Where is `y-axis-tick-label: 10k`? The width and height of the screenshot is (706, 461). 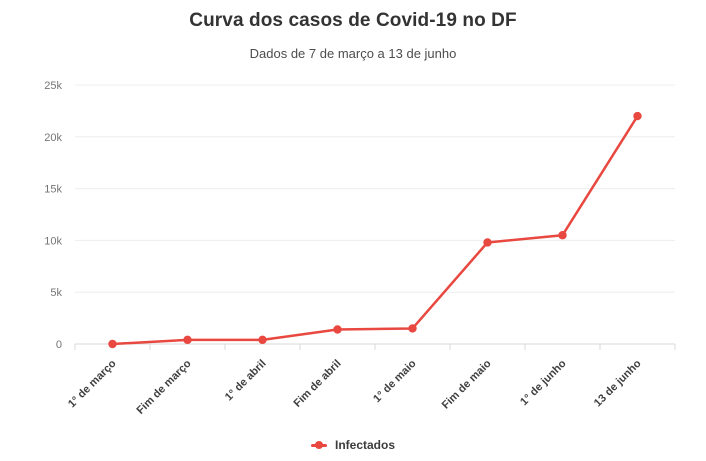 y-axis-tick-label: 10k is located at coordinates (53, 241).